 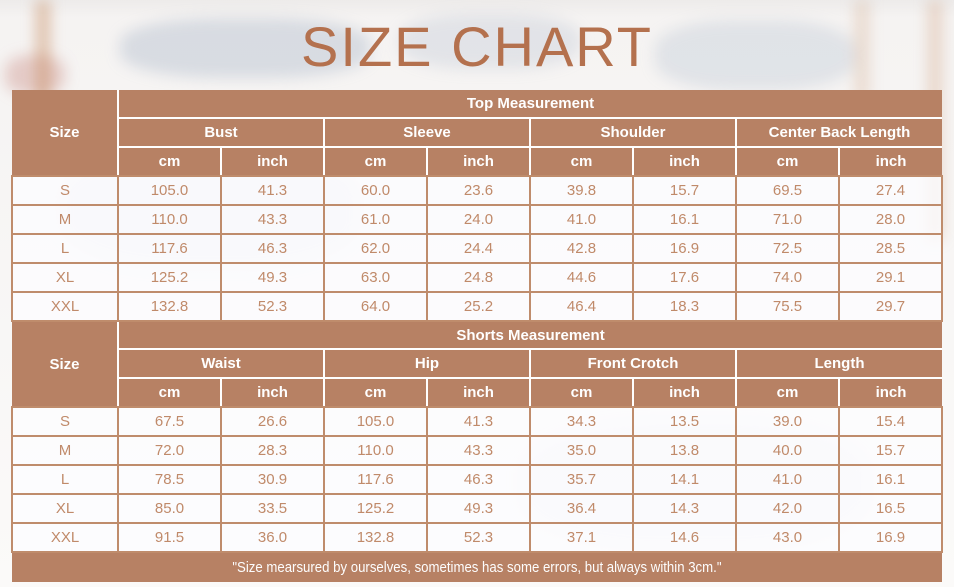 I want to click on table-row: XL 125.2 49.3 63.0 24.8 44.6 17.6 74.0 29.1, so click(x=477, y=277).